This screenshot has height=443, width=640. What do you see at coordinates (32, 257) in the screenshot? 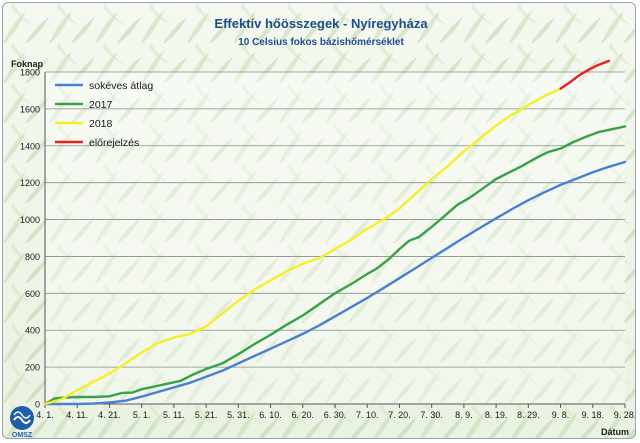
I see `y-tick-label: 800` at bounding box center [32, 257].